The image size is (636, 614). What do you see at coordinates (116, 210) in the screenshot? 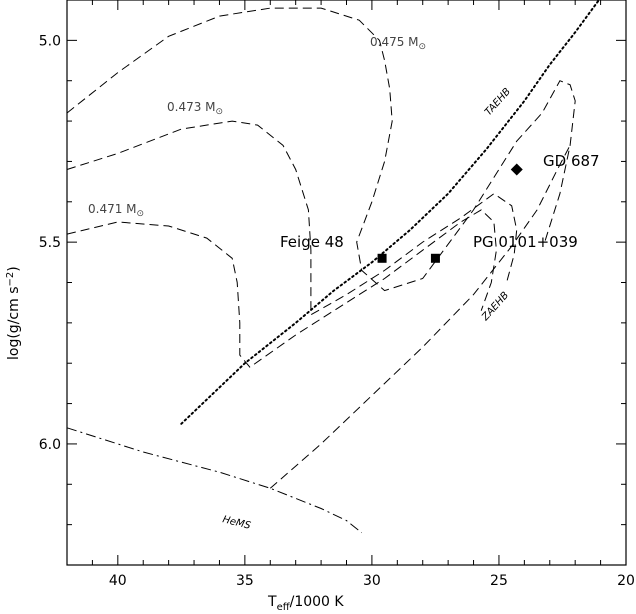
I see `label-0471: 0.471 M⊙` at bounding box center [116, 210].